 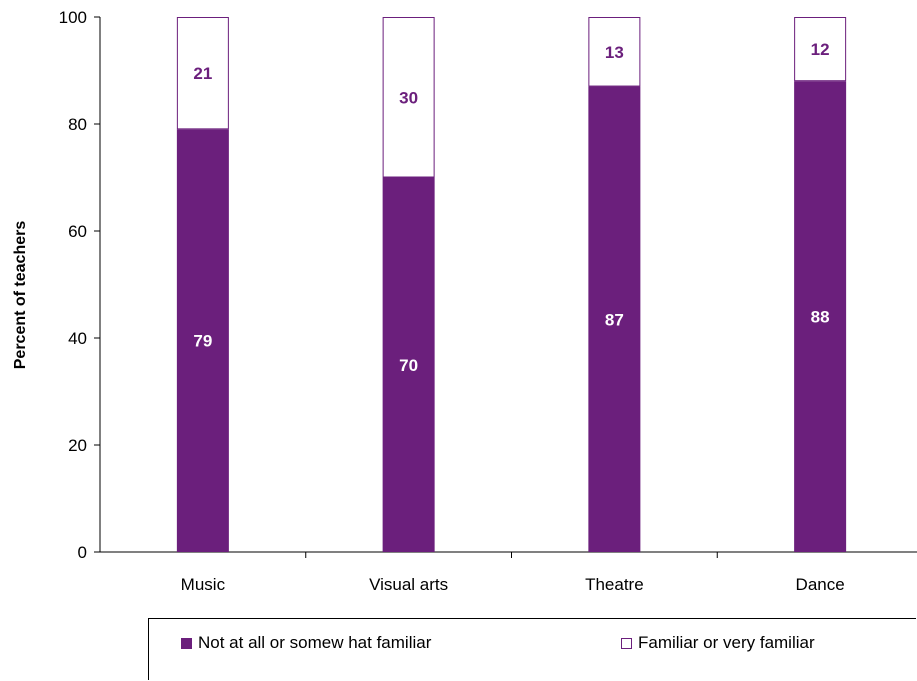 What do you see at coordinates (186, 643) in the screenshot?
I see `legend-swatch-purple` at bounding box center [186, 643].